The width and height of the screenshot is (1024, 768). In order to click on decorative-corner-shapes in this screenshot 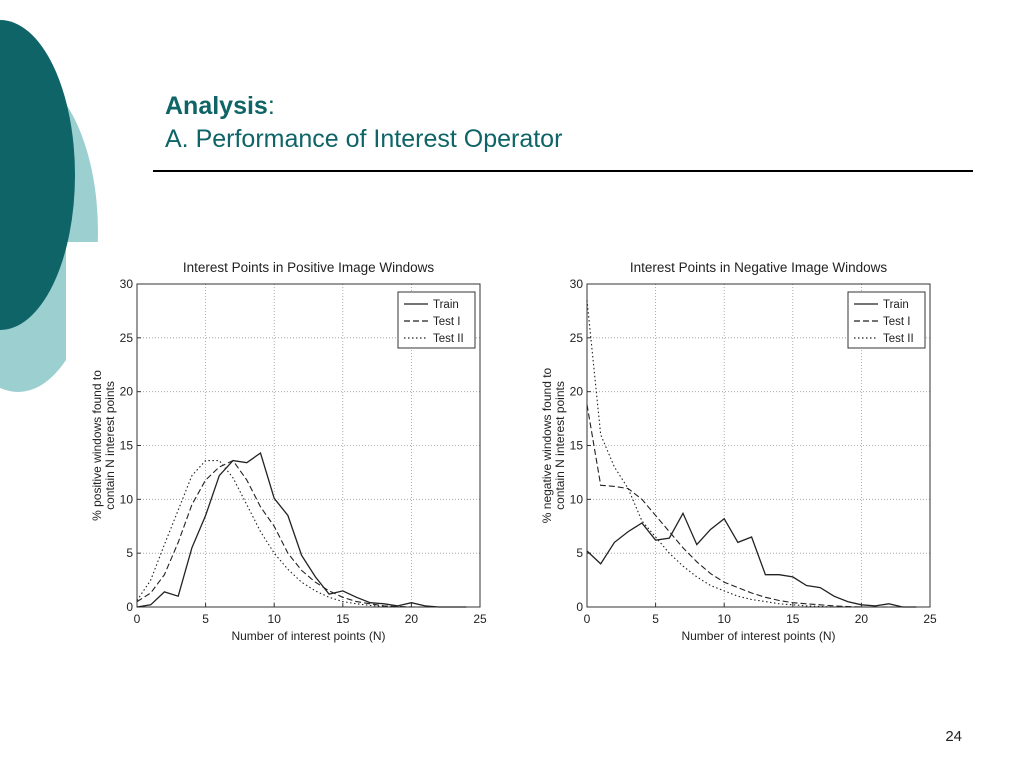, I will do `click(55, 210)`.